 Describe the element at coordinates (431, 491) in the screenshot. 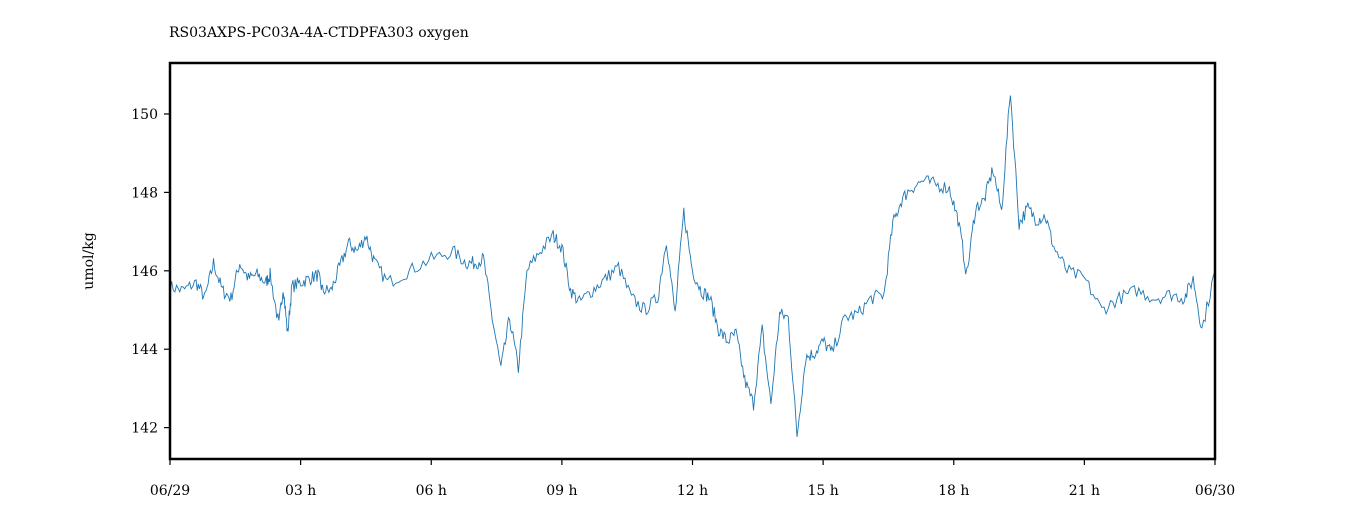

I see `x-tick-label: 06 h` at that location.